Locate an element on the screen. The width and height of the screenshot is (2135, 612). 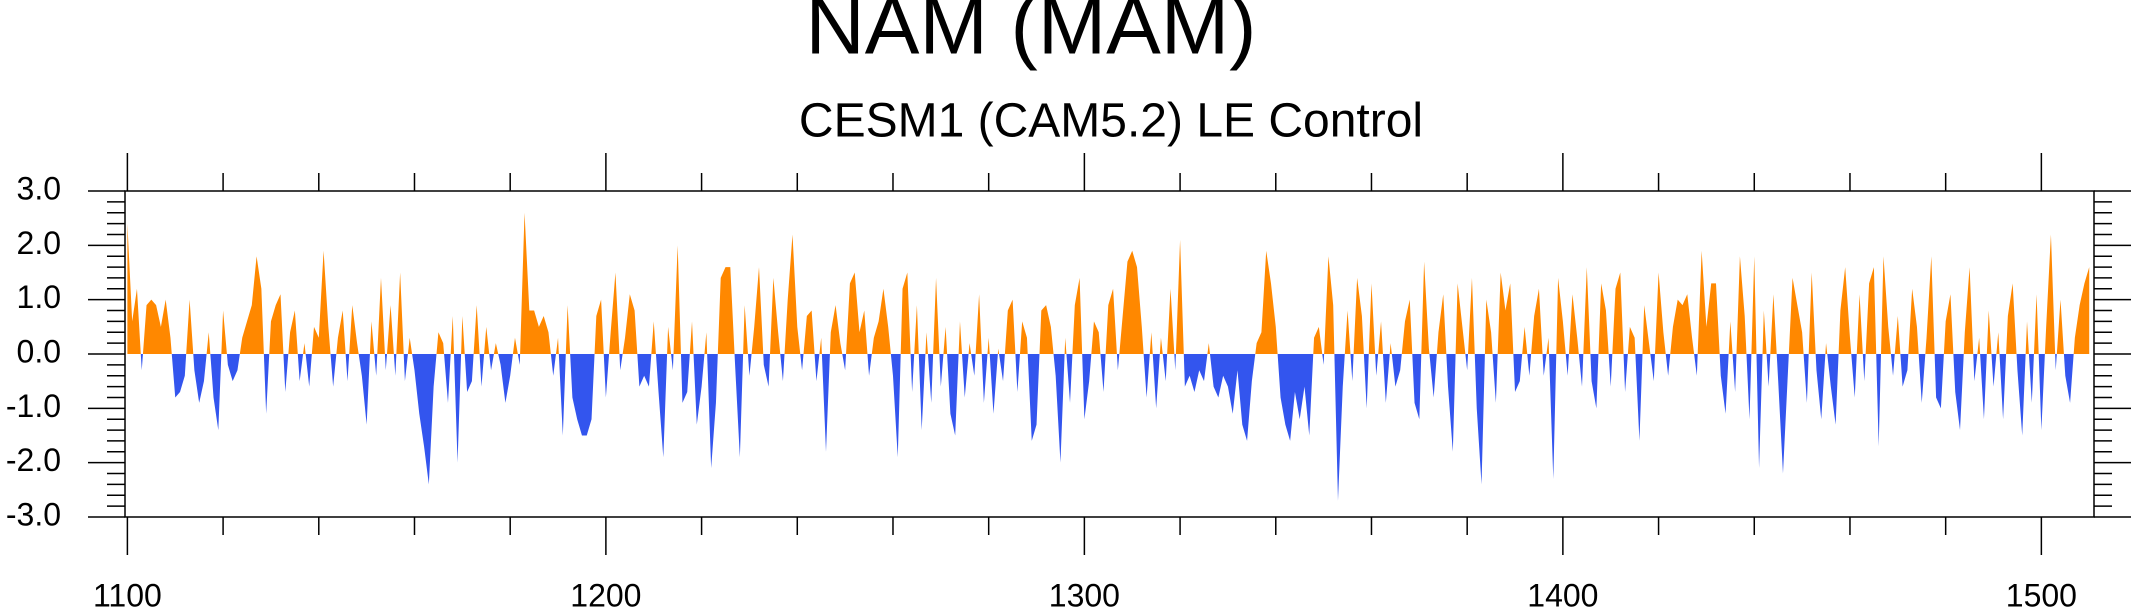
y-tick-label: 1.0 is located at coordinates (39, 297).